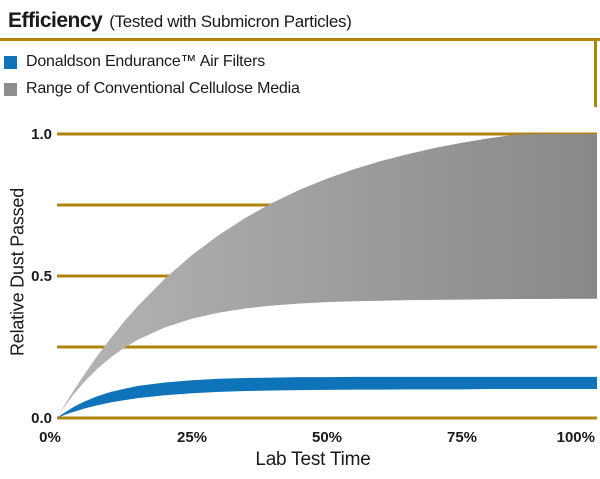 The width and height of the screenshot is (600, 479). What do you see at coordinates (55, 20) in the screenshot?
I see `chart-title-main: Efficiency` at bounding box center [55, 20].